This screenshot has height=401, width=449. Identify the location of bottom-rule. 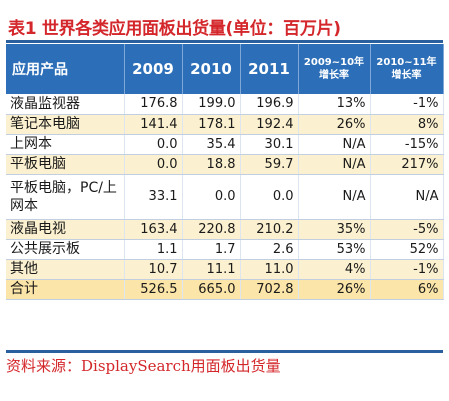
(224, 351).